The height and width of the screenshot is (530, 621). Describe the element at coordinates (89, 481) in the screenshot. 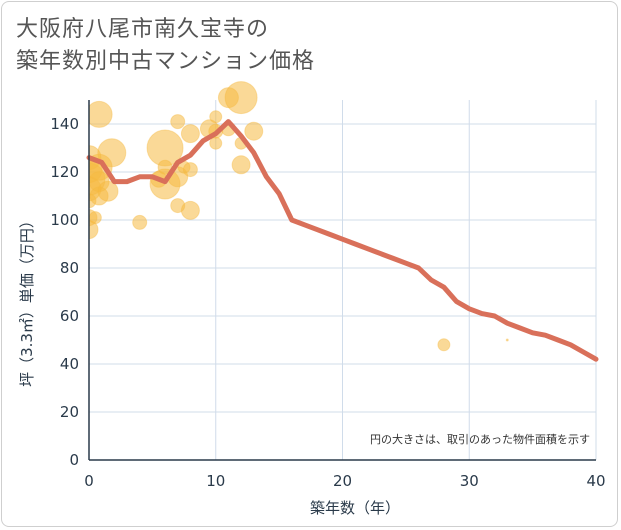

I see `x-tick-label: 0` at that location.